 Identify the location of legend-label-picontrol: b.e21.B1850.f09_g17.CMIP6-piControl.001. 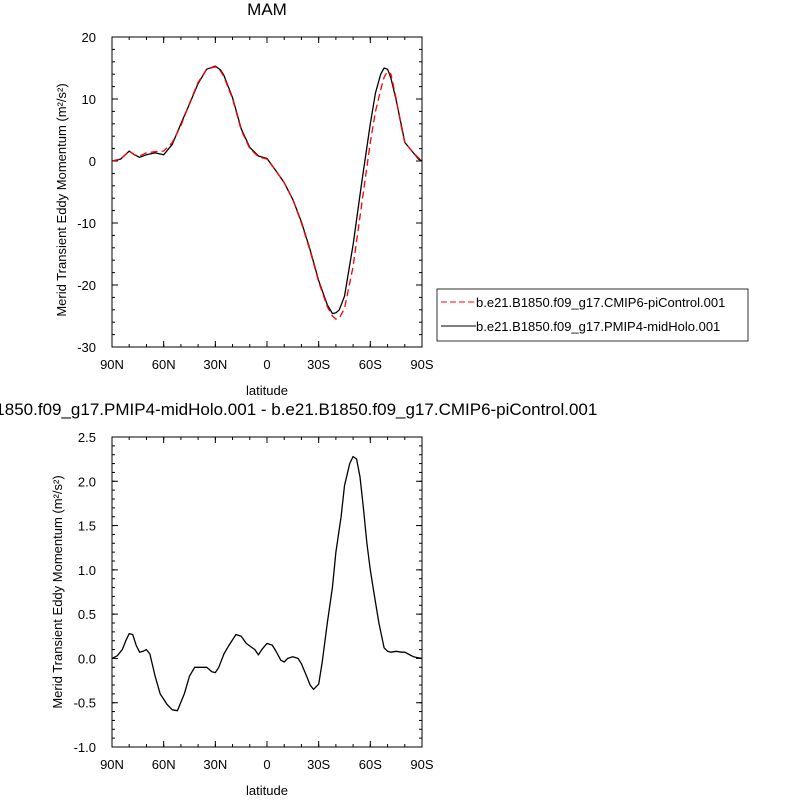
(600, 302).